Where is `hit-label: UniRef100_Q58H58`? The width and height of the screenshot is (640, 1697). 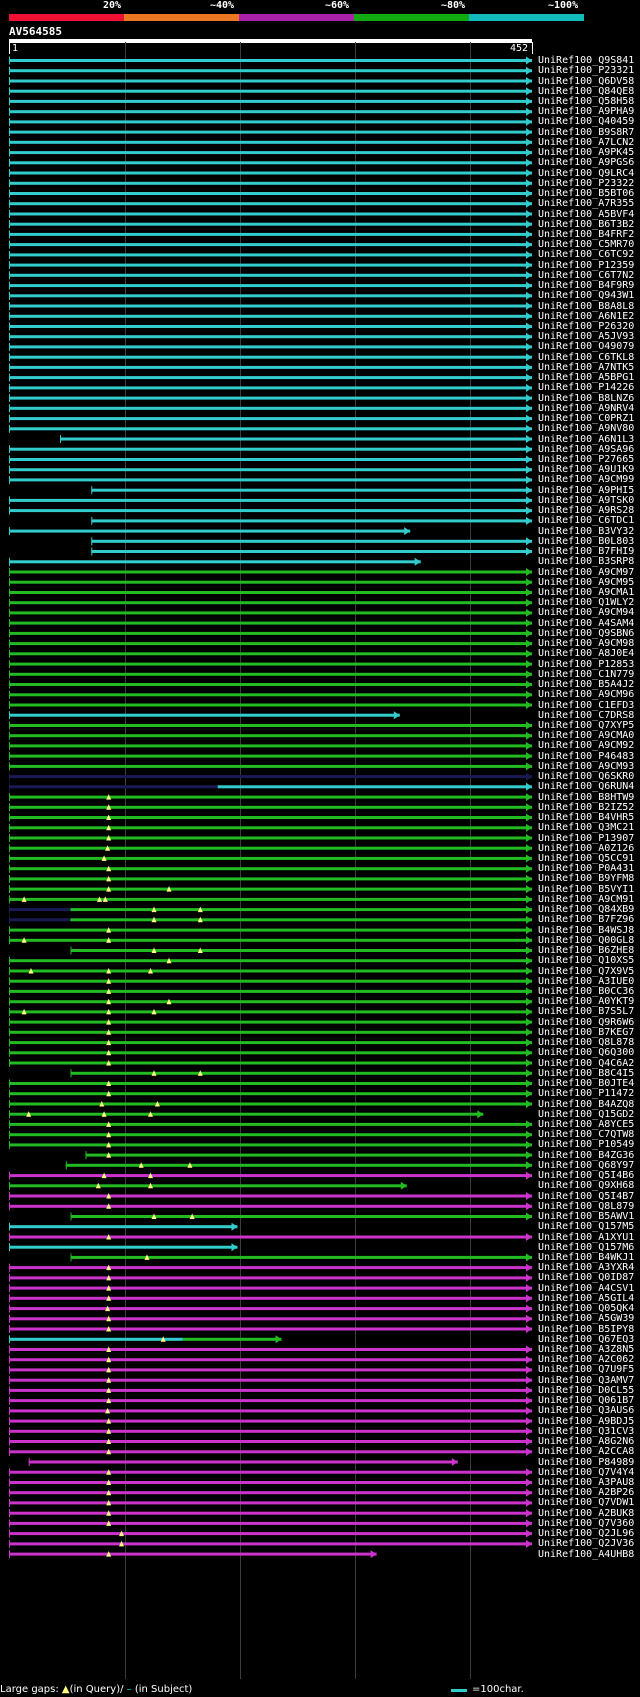 hit-label: UniRef100_Q58H58 is located at coordinates (586, 101).